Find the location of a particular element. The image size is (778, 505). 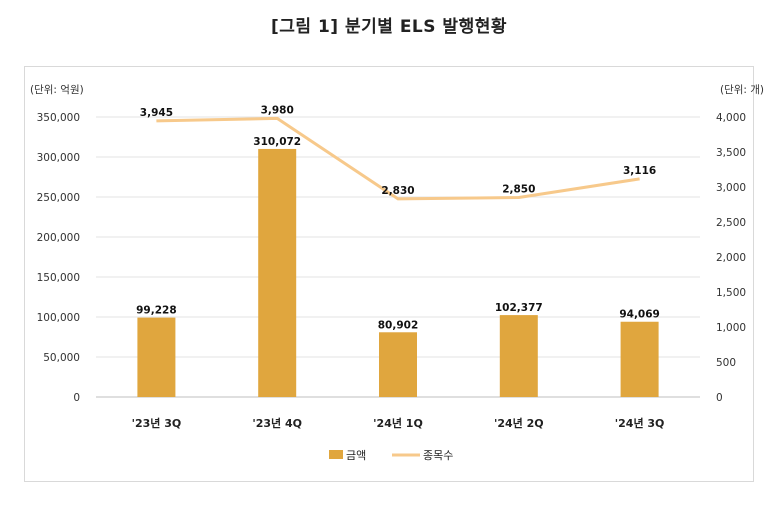

bar-data-label: 94,069 is located at coordinates (639, 315).